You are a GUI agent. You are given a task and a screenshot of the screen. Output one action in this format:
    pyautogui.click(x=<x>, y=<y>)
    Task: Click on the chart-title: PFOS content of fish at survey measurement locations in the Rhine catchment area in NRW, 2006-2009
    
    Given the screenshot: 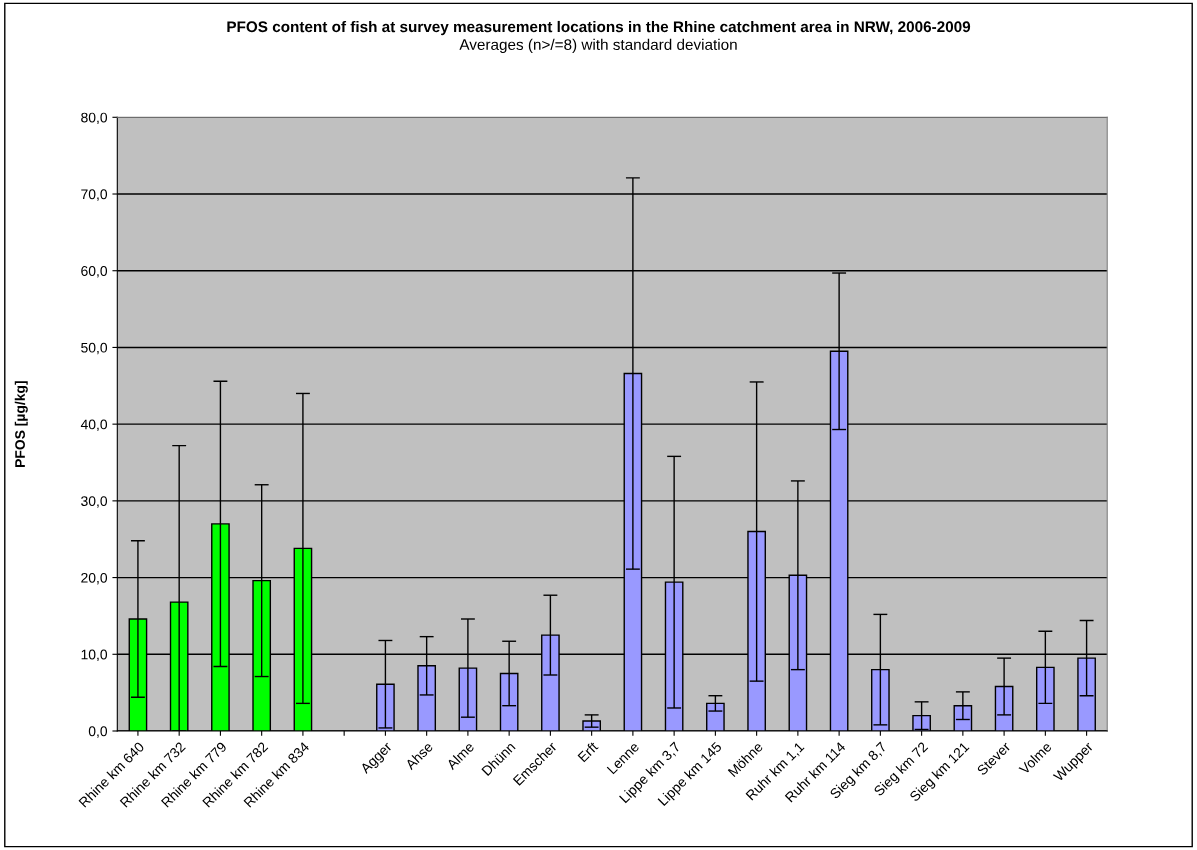 What is the action you would take?
    pyautogui.click(x=599, y=28)
    